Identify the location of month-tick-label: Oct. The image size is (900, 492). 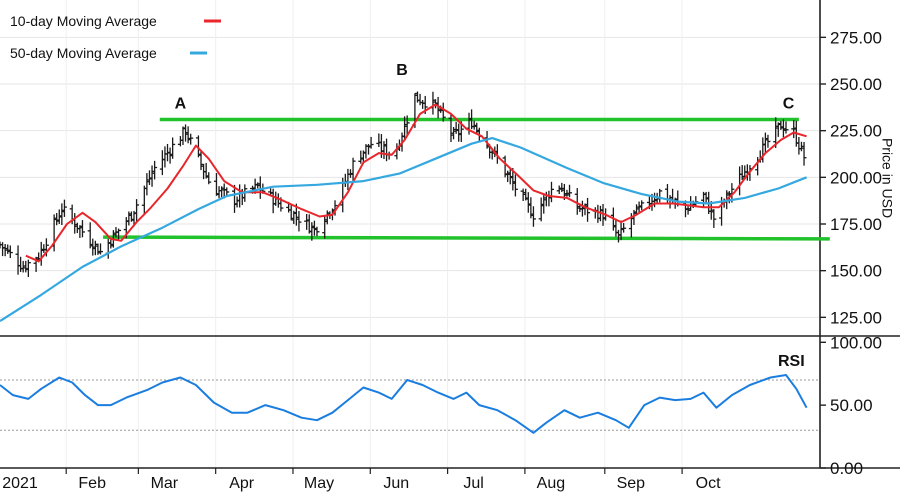
(708, 483).